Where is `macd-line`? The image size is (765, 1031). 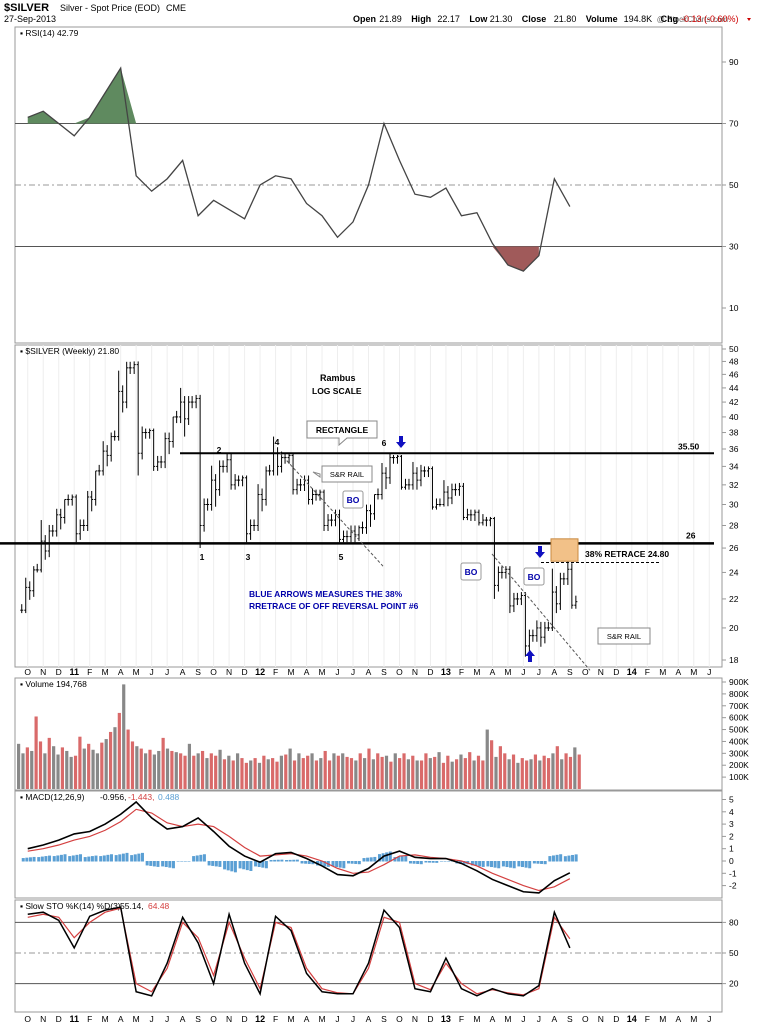 macd-line is located at coordinates (299, 847).